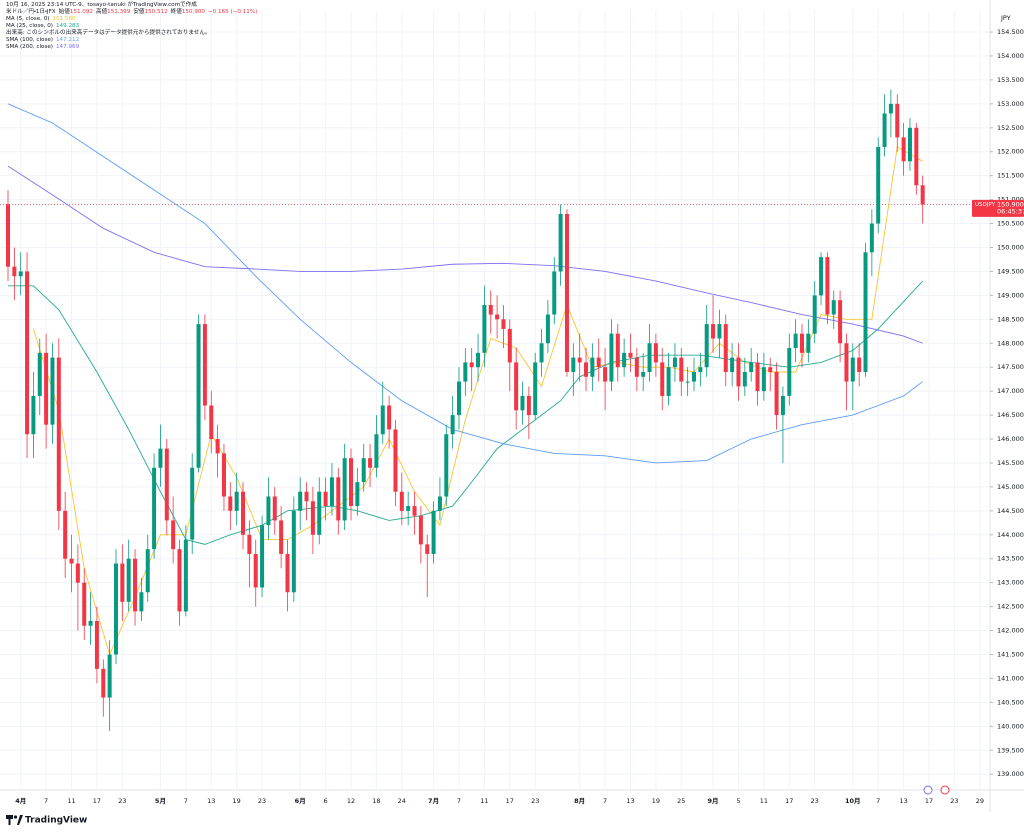 The width and height of the screenshot is (1024, 832). What do you see at coordinates (1010, 204) in the screenshot?
I see `price-tag-label: 150.900` at bounding box center [1010, 204].